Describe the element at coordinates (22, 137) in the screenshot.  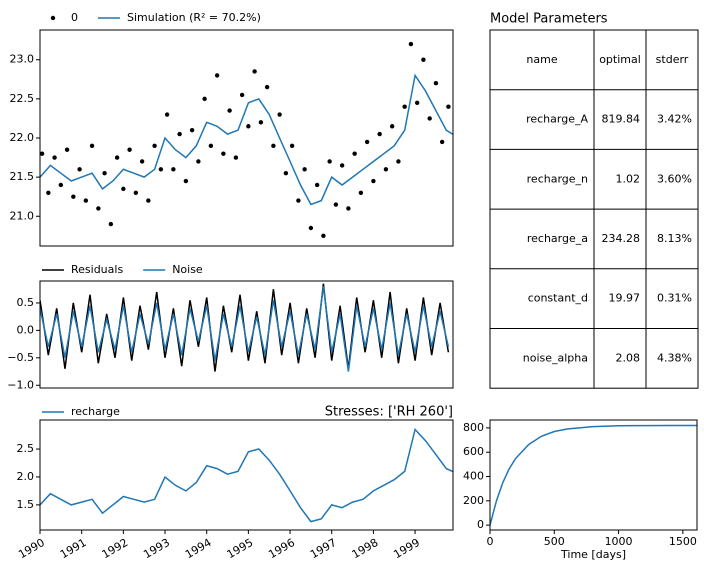
I see `y-tick-label: 22.0` at that location.